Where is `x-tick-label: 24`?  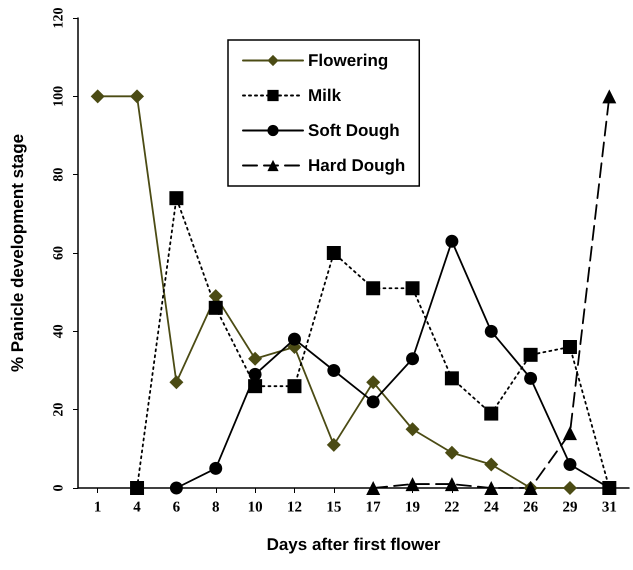
x-tick-label: 24 is located at coordinates (492, 508).